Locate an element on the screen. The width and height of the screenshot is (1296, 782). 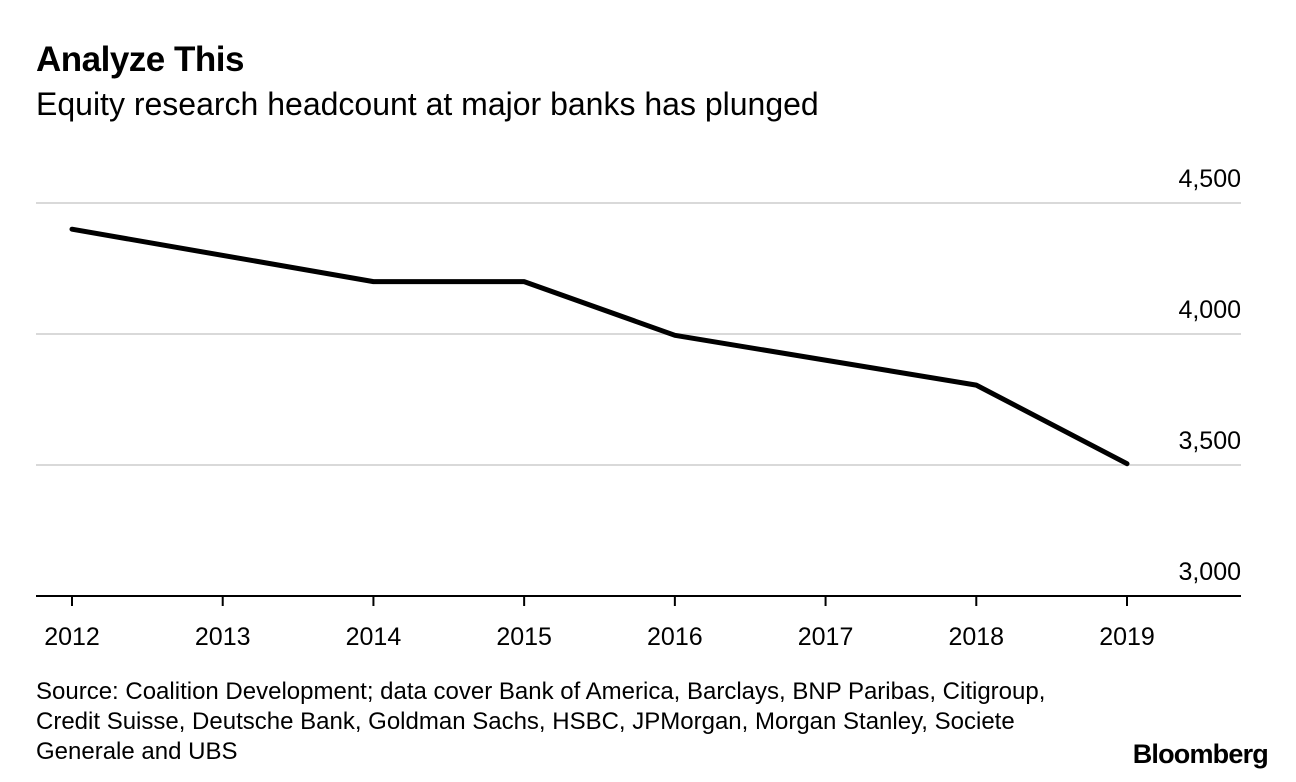
x-axis is located at coordinates (638, 600).